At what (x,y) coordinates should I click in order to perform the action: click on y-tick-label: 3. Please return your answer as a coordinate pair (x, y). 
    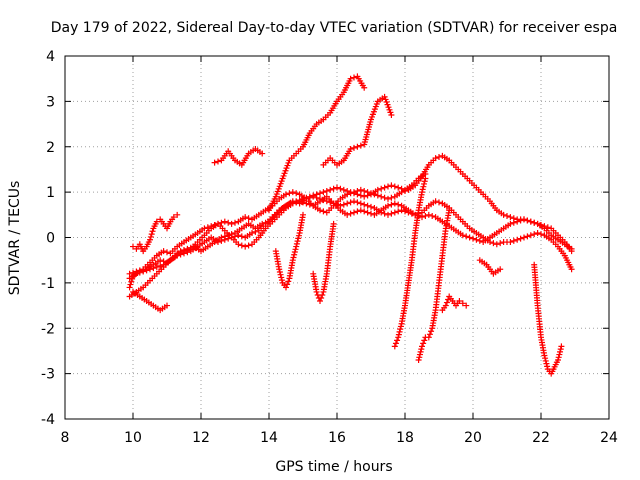
    Looking at the image, I should click on (50, 102).